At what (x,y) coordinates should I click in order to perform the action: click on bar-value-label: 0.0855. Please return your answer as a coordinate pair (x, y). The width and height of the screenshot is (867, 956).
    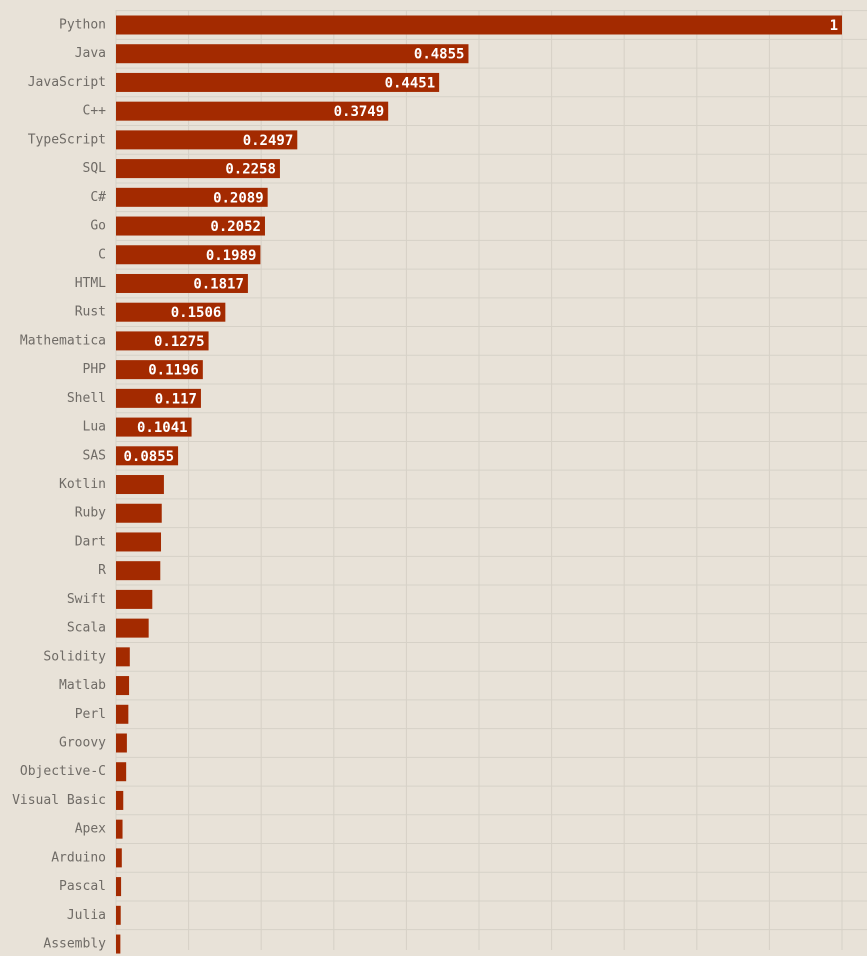
    Looking at the image, I should click on (148, 457).